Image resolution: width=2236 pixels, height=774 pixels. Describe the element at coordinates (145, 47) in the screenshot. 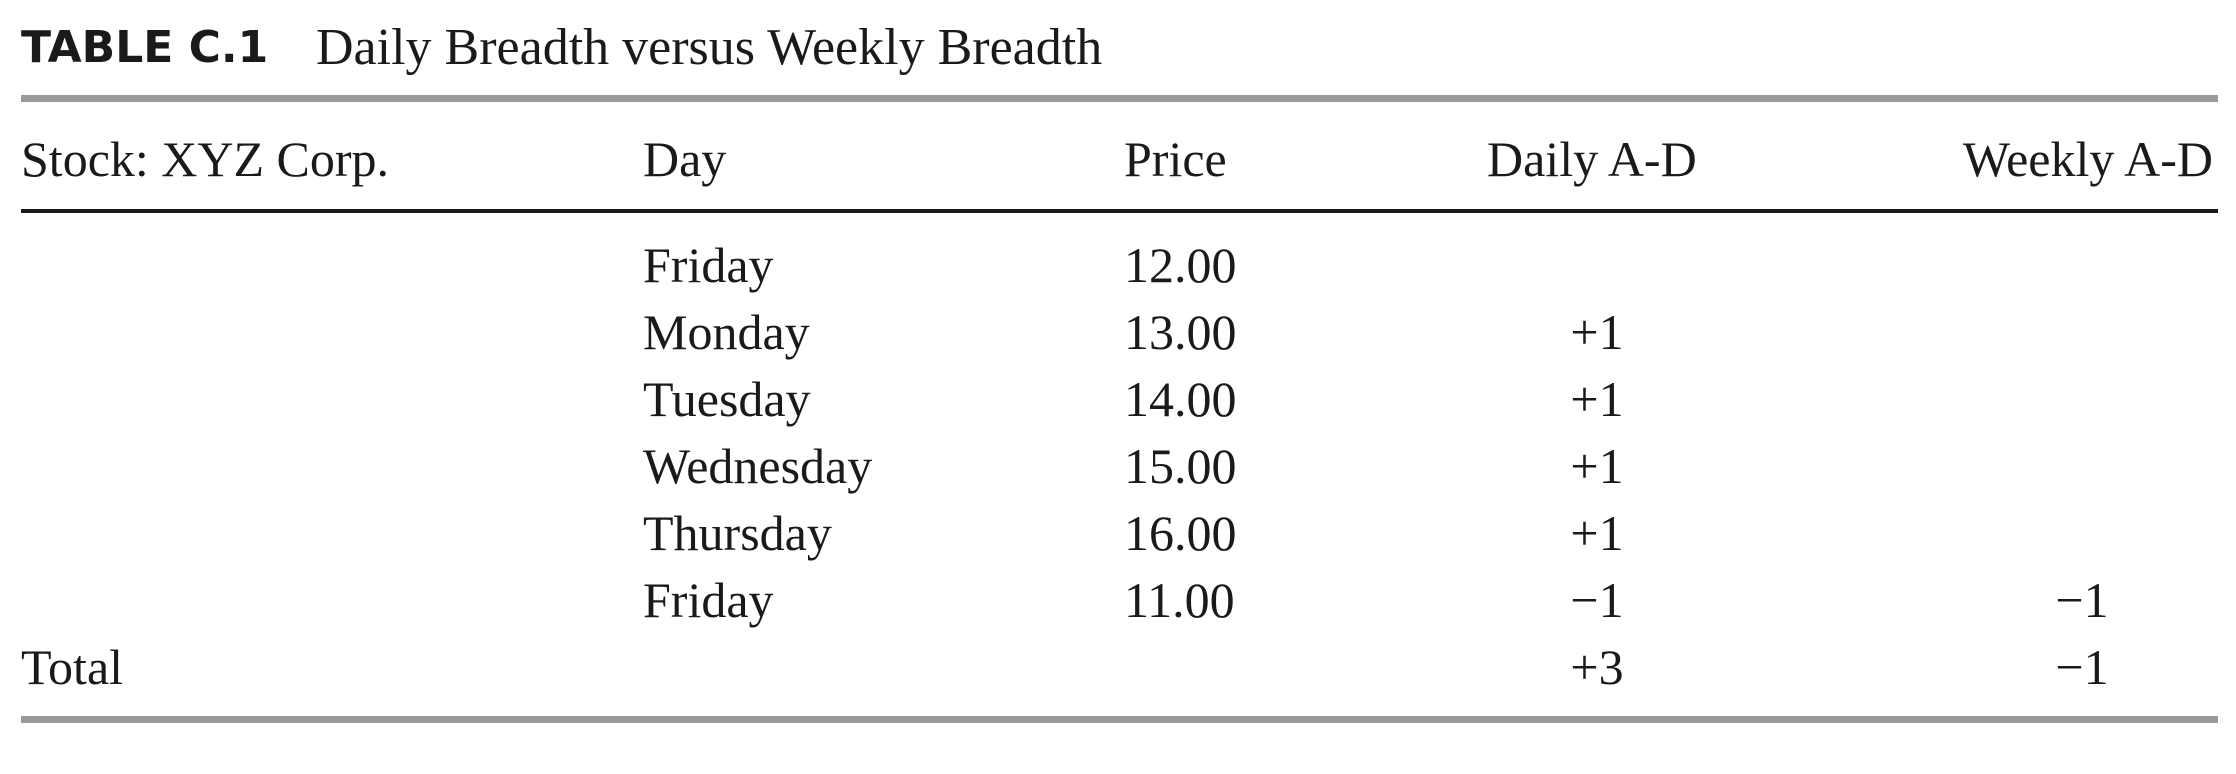

I see `table-label: TABLE C.1` at that location.